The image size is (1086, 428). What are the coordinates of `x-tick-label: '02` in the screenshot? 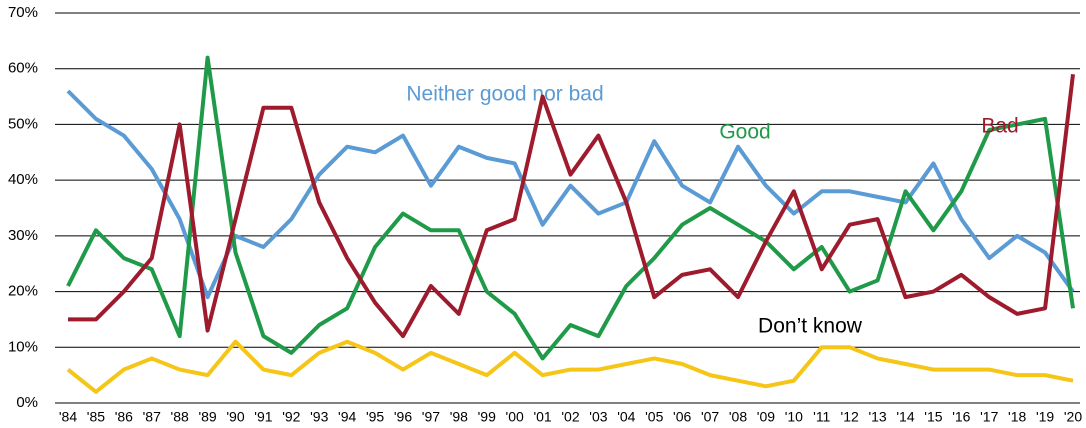 It's located at (570, 417).